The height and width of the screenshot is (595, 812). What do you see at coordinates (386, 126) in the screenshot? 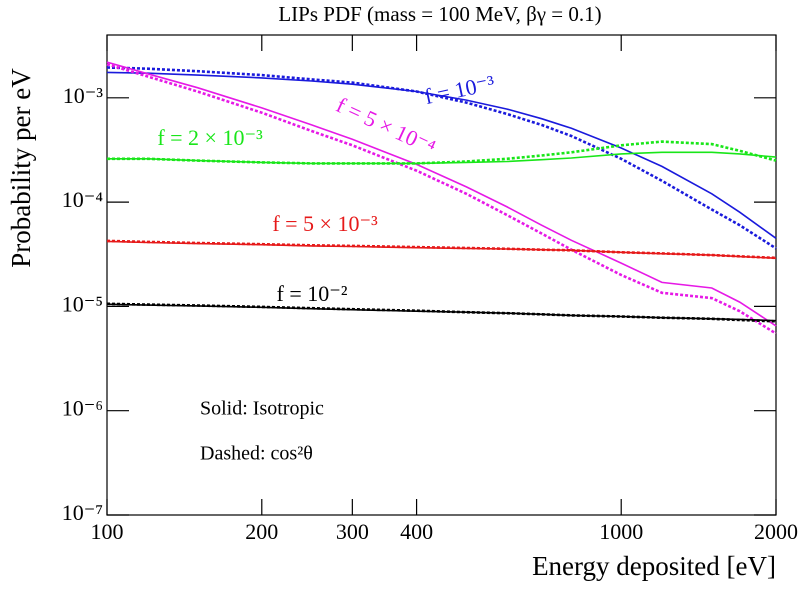
I see `series-label: f = 5 × 10⁻⁴` at bounding box center [386, 126].